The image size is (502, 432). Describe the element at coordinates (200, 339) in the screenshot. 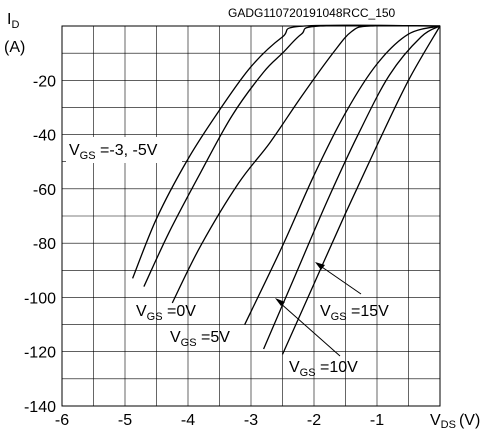

I see `annotation-vgs-5: VGS =5V` at that location.